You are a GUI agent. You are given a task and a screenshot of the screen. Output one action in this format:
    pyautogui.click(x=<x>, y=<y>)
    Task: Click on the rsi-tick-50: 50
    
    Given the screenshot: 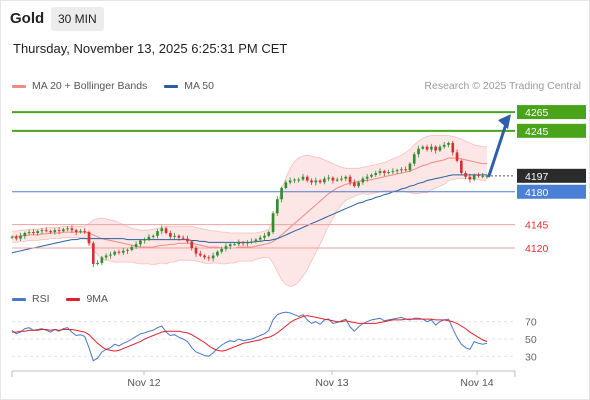 What is the action you would take?
    pyautogui.click(x=531, y=340)
    